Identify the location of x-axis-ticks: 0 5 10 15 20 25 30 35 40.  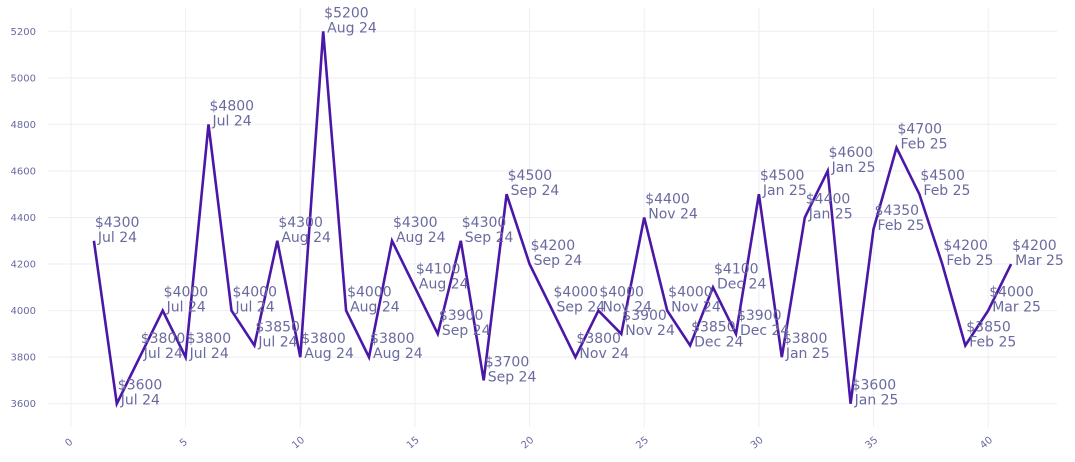
(529, 443).